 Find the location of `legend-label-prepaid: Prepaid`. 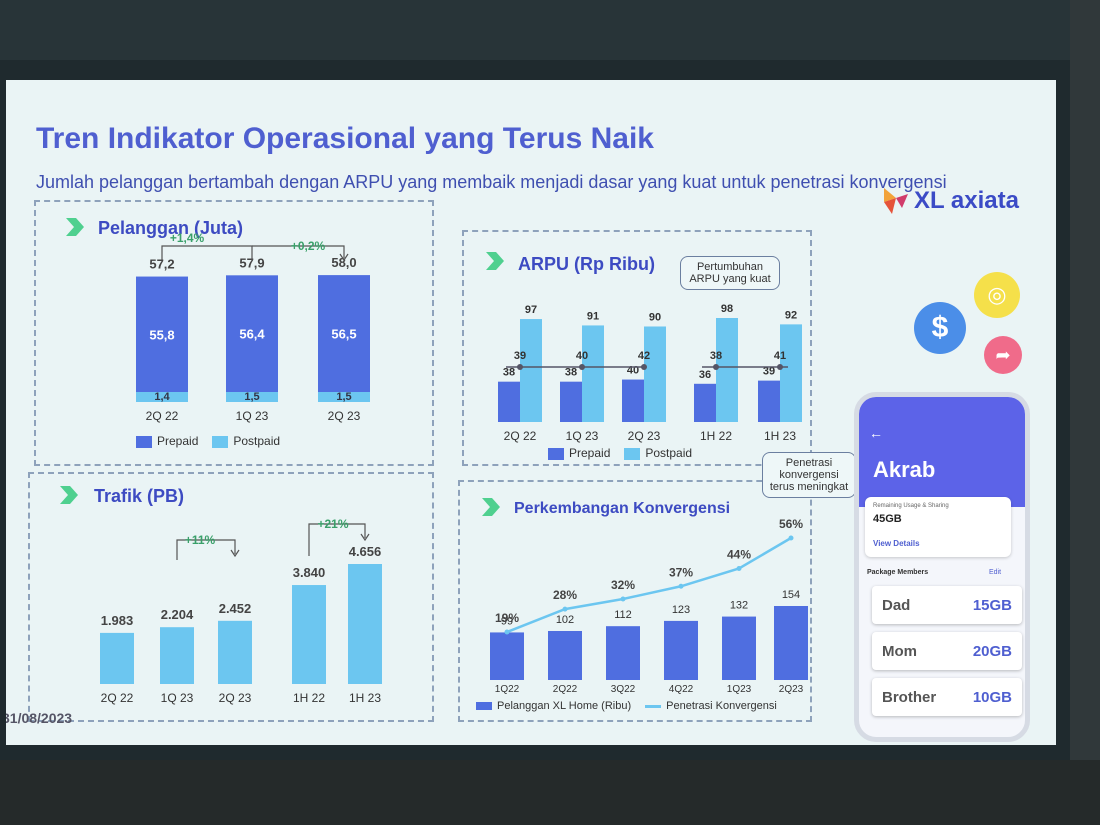

legend-label-prepaid: Prepaid is located at coordinates (178, 441).